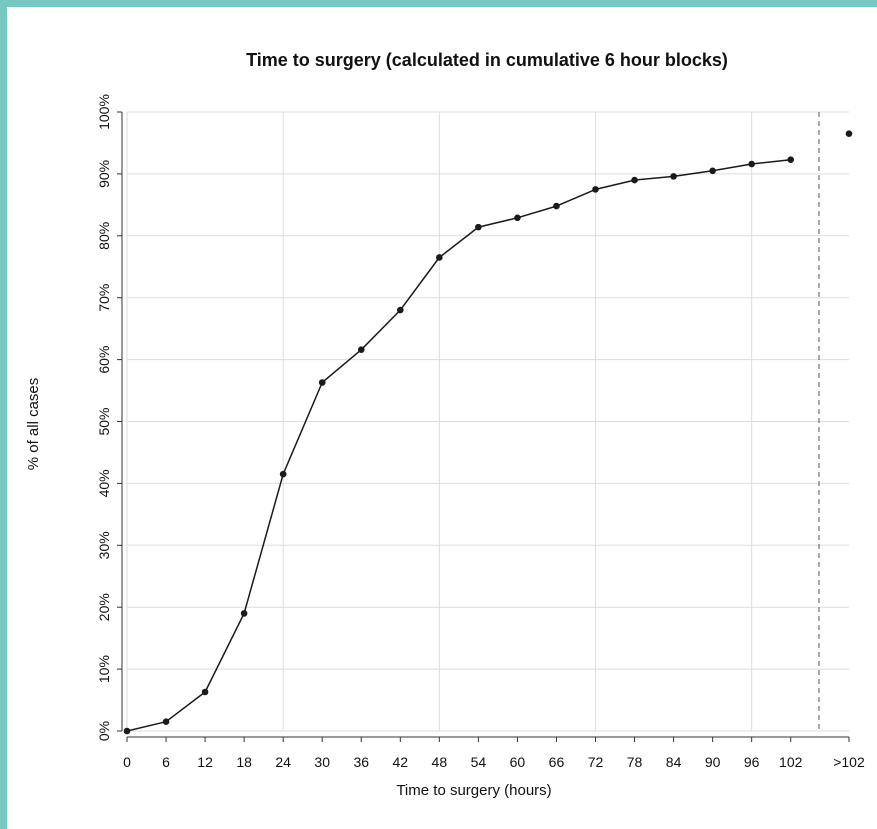 The image size is (877, 829). What do you see at coordinates (713, 762) in the screenshot?
I see `x-tick-label: 90` at bounding box center [713, 762].